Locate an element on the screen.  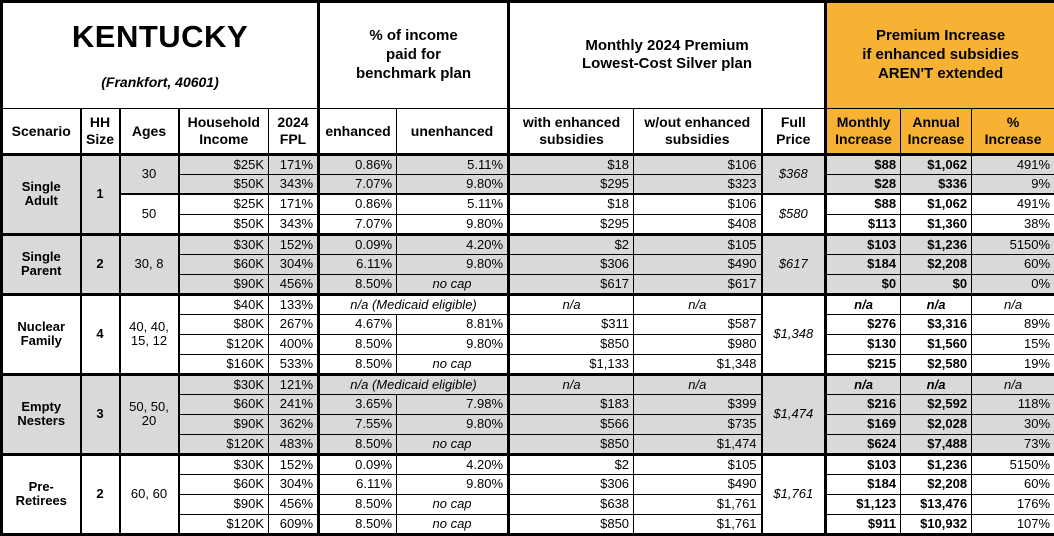
scenario-cell: Pre- Retirees is located at coordinates (41, 494).